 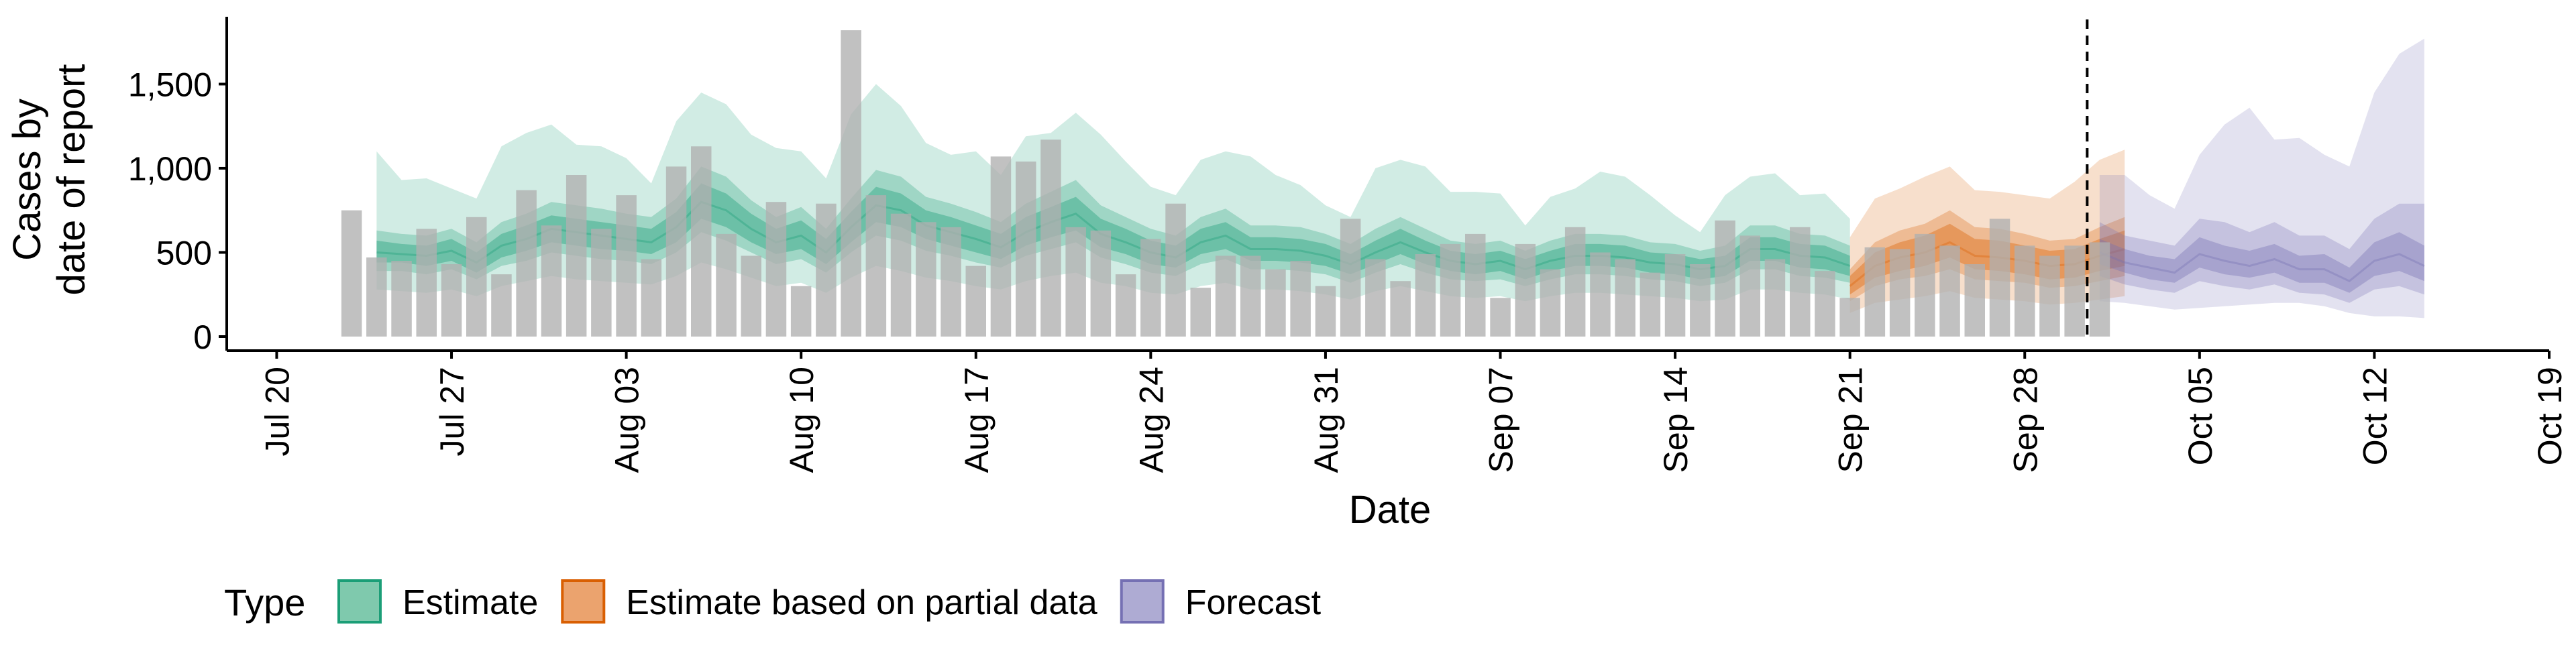 I want to click on forecast-band-mid, so click(x=2261, y=253).